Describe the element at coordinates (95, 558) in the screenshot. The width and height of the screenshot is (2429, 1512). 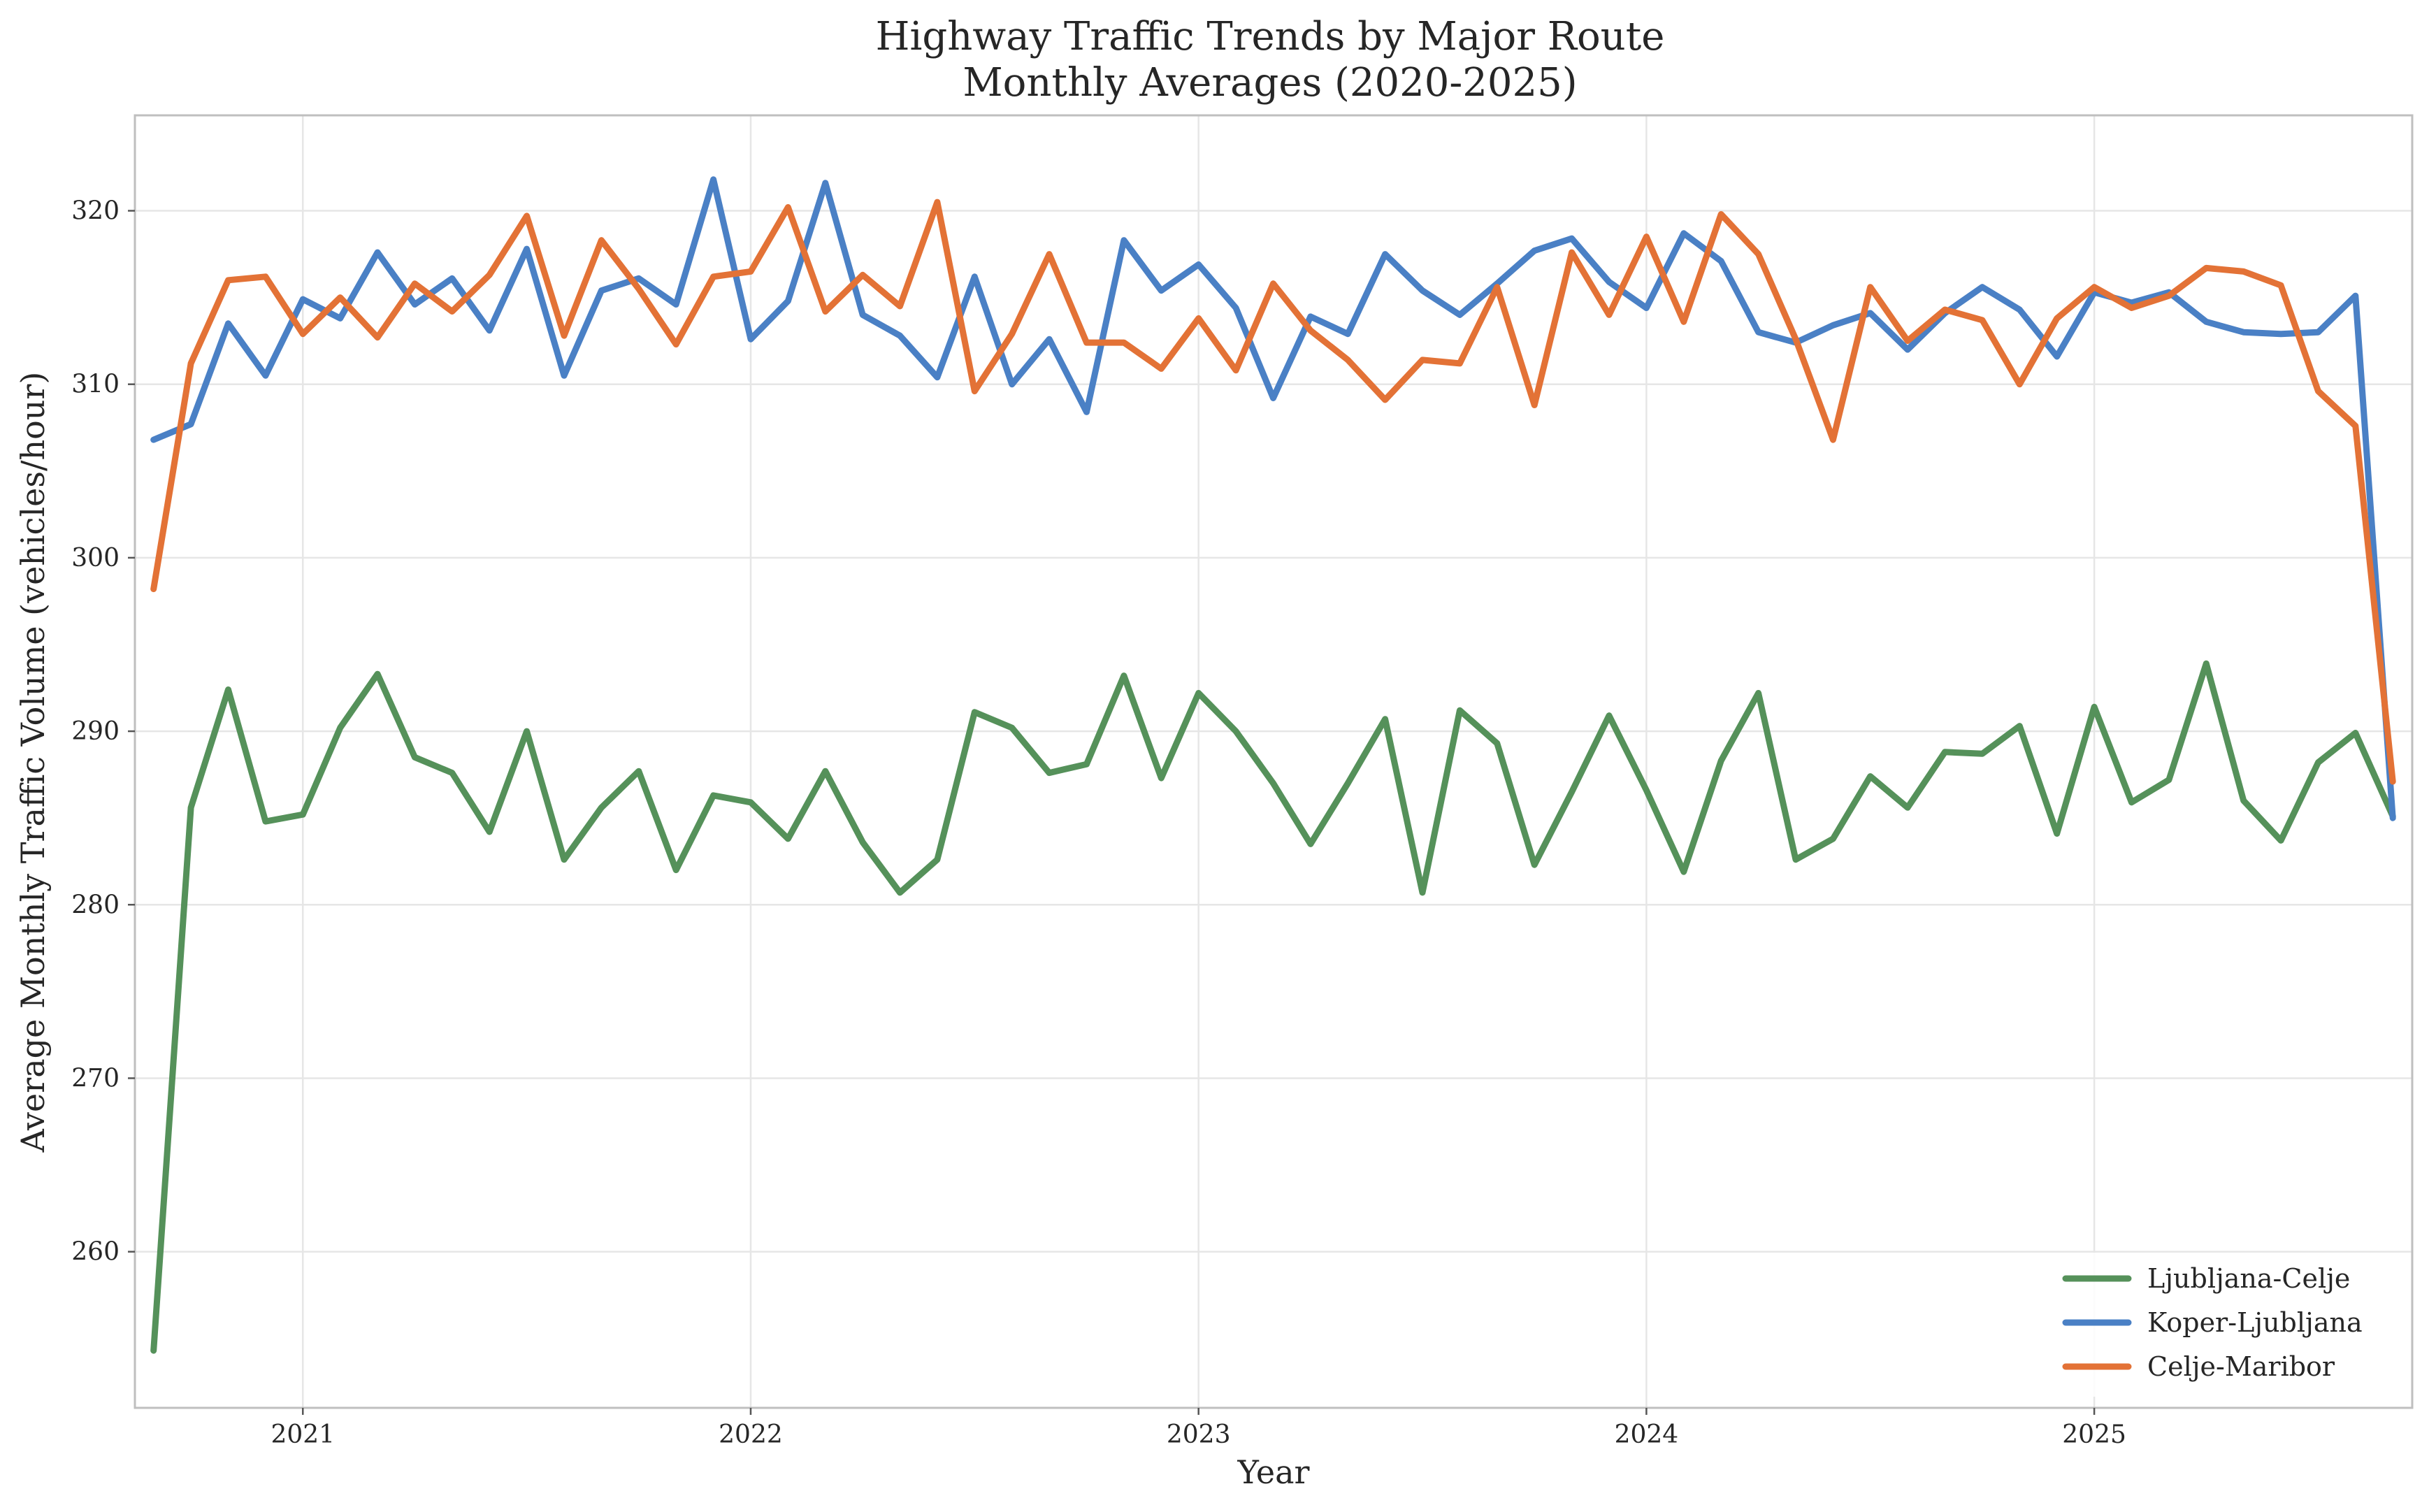
I see `y-tick-label: 300` at that location.